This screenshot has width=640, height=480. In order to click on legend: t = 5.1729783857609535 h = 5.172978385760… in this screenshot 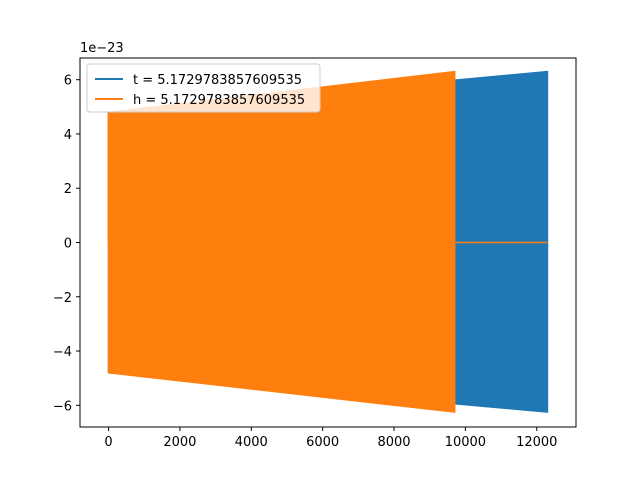, I will do `click(203, 88)`.